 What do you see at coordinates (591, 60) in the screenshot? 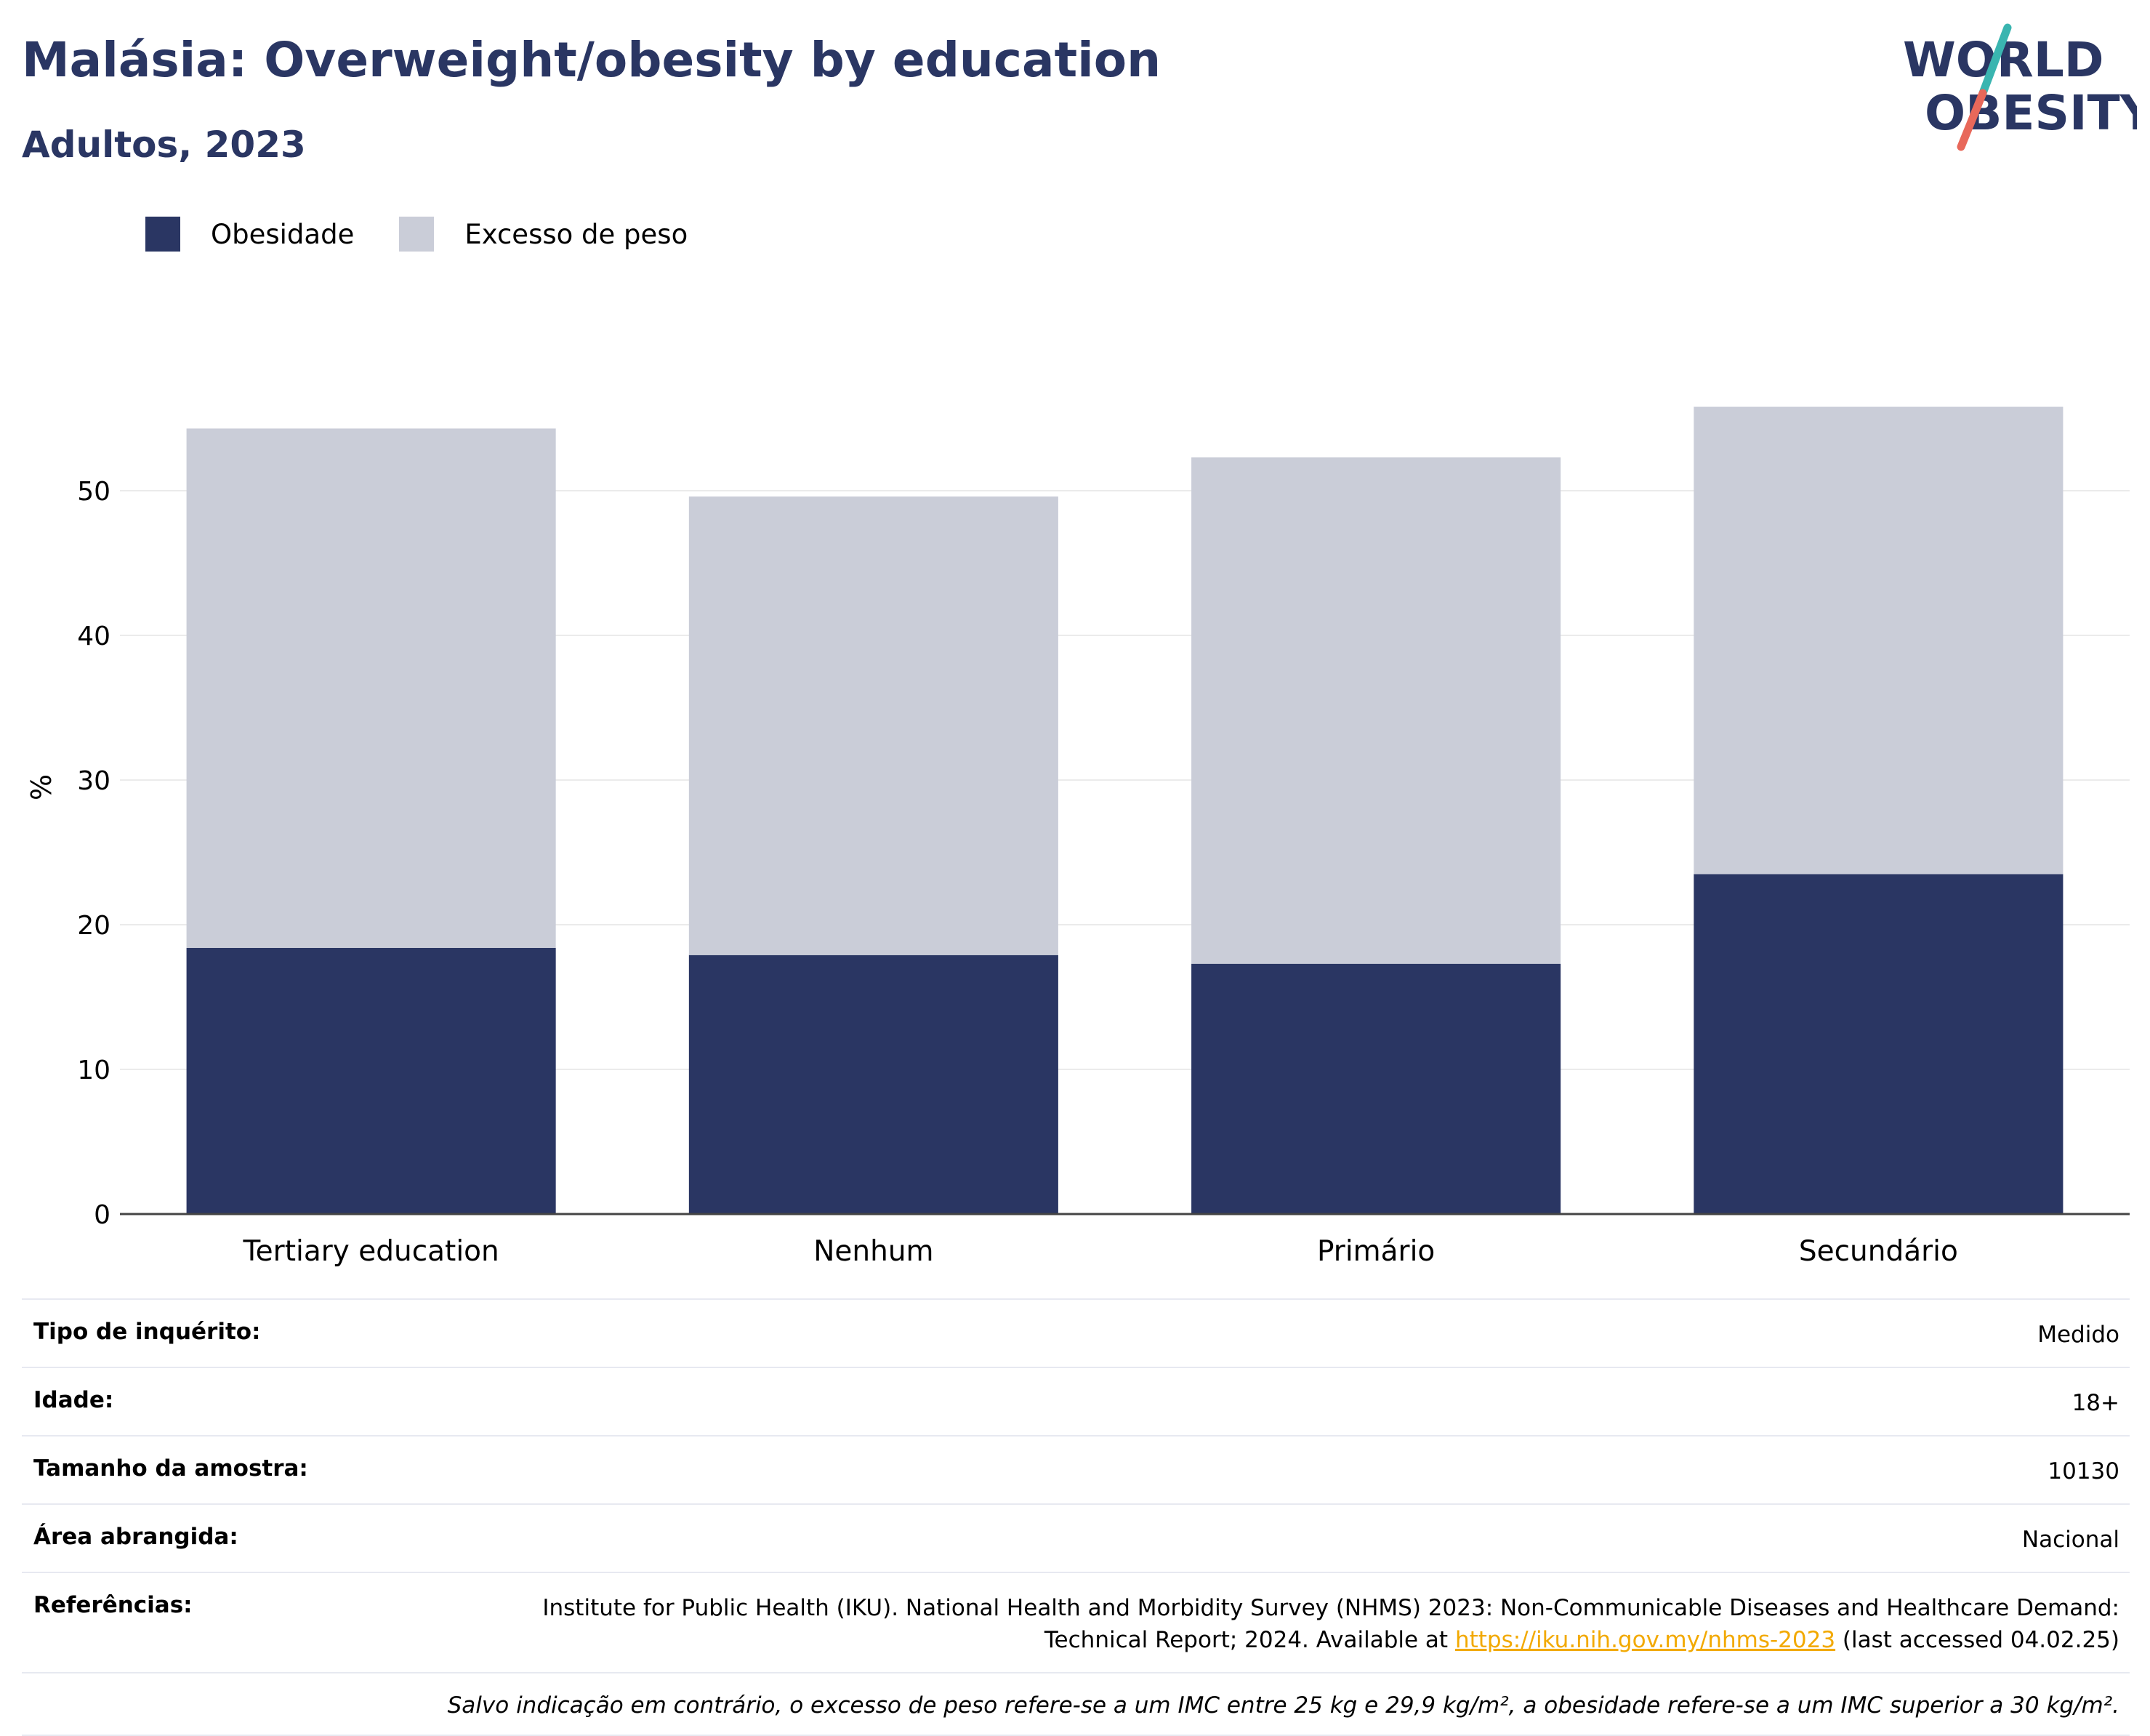
I see `chart-title: Malásia: Overweight/obesity by education` at bounding box center [591, 60].